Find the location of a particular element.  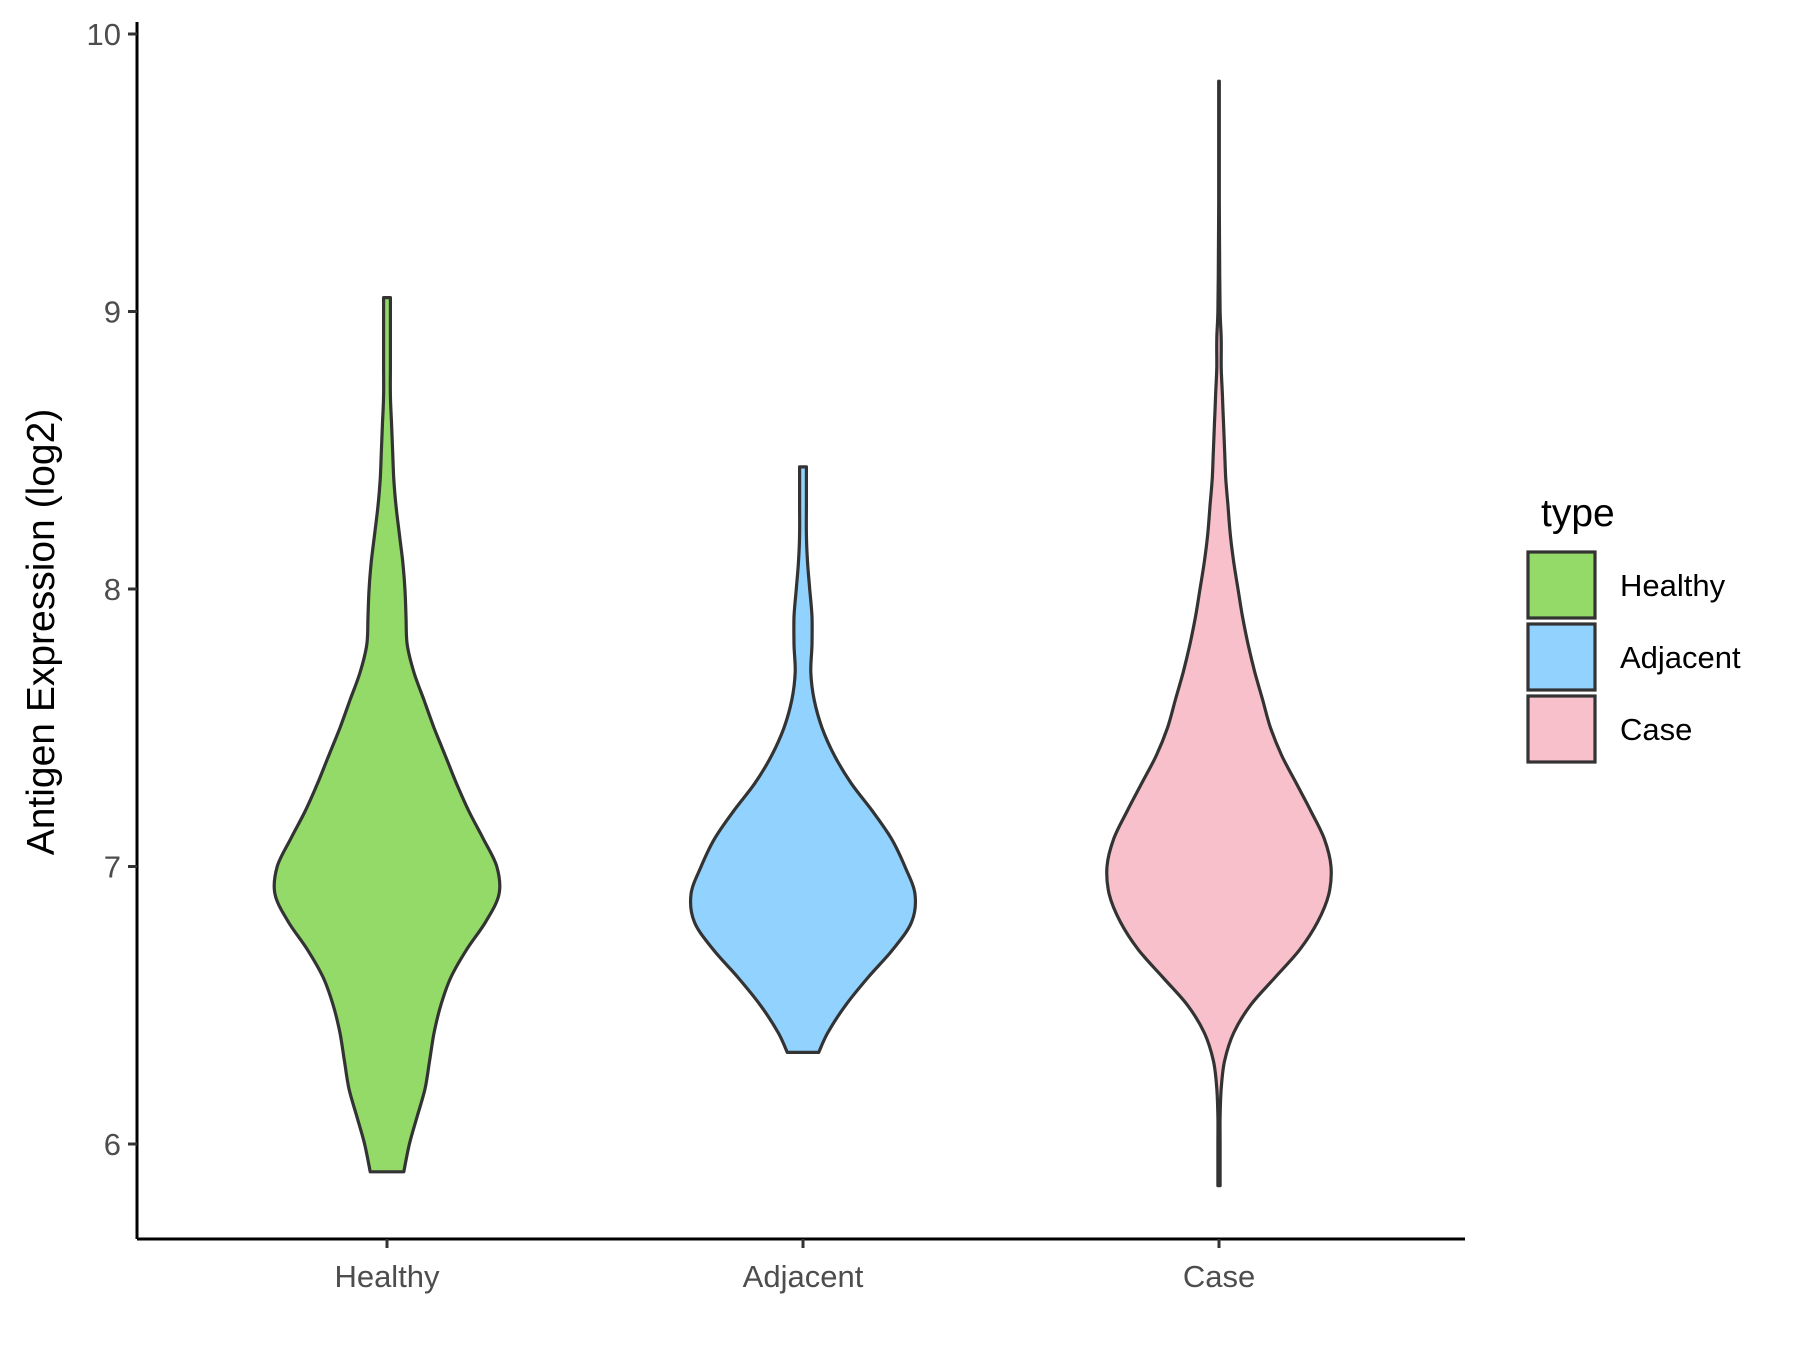

violin-adjacent is located at coordinates (803, 759).